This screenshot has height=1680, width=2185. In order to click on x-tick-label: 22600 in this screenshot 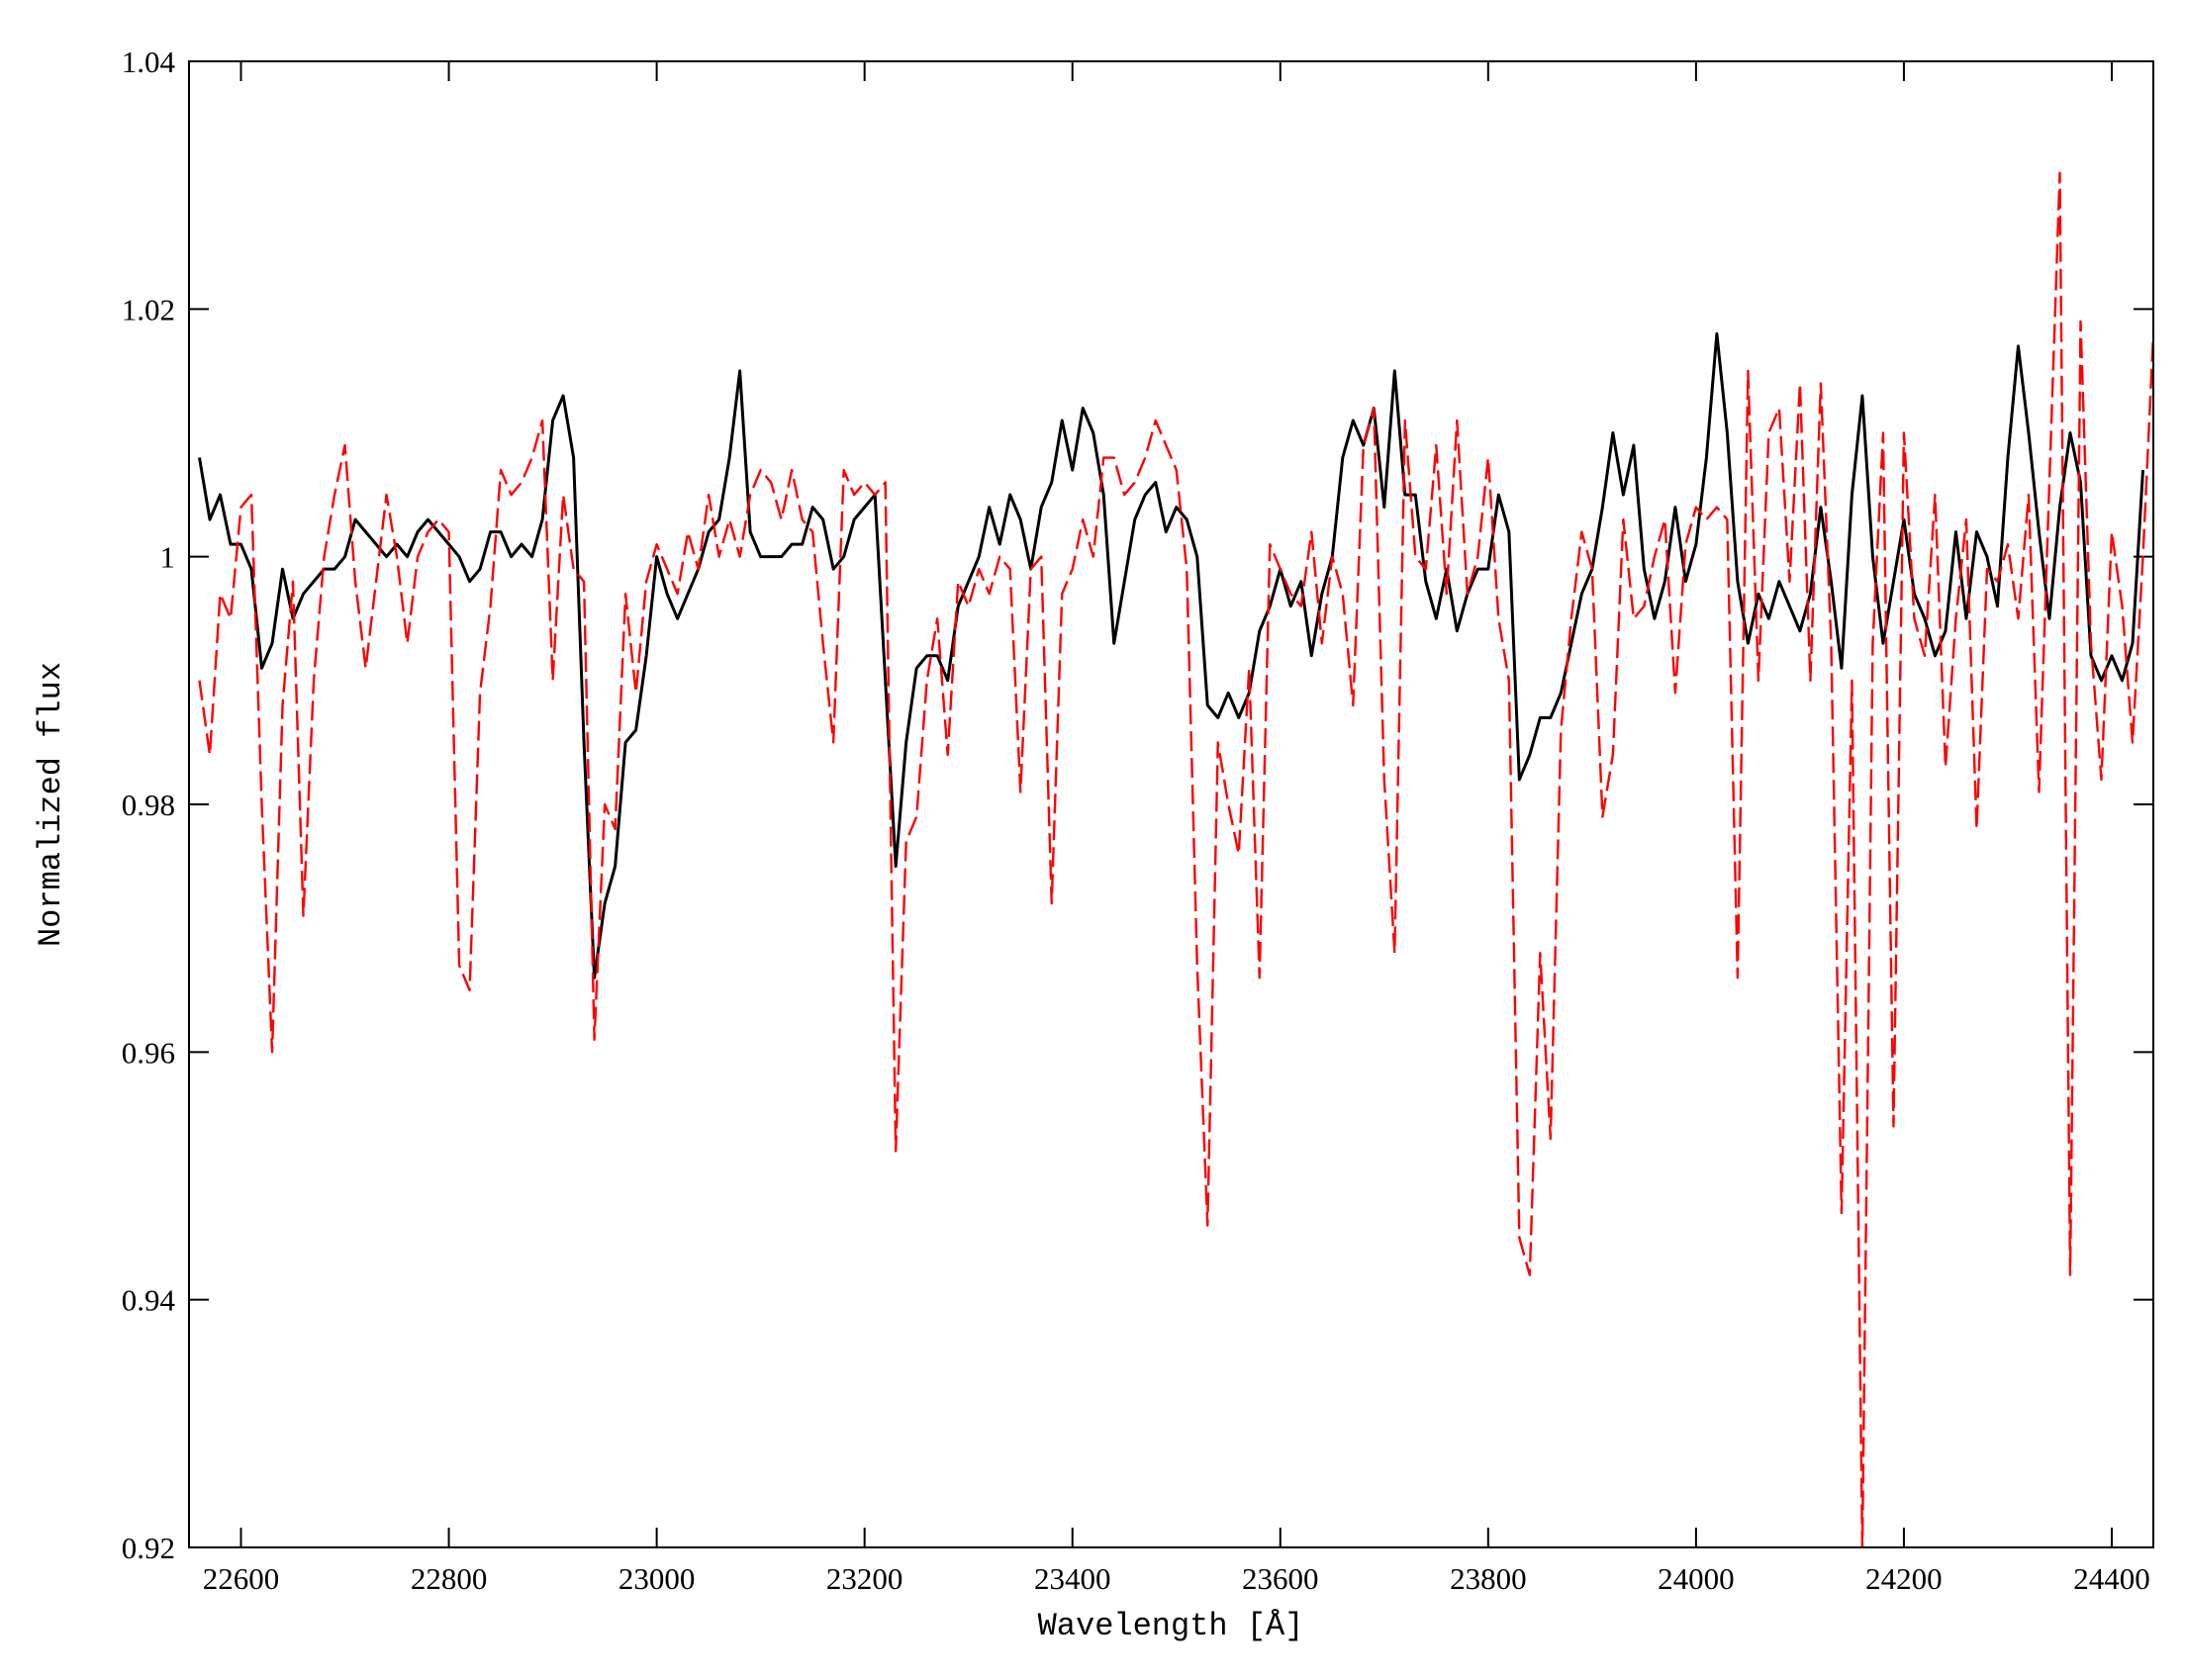, I will do `click(242, 1578)`.